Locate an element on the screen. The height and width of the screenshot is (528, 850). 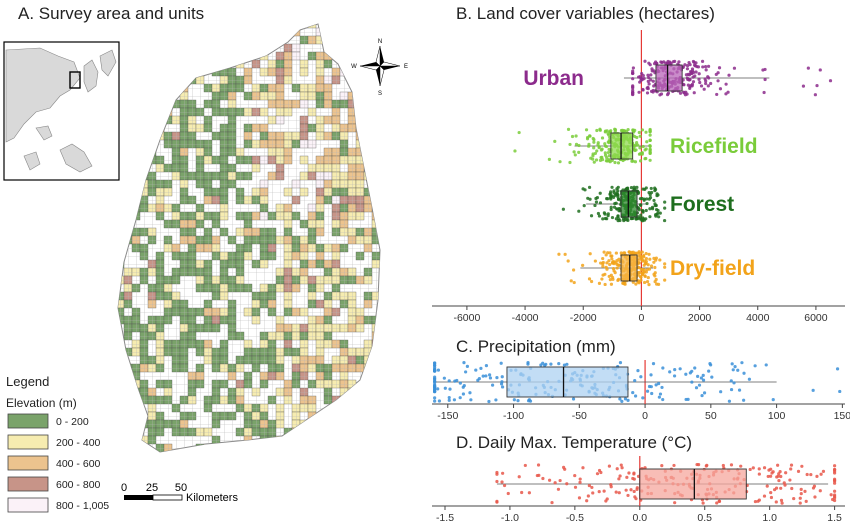
tick-label-d-5: 1.0 is located at coordinates (769, 517).